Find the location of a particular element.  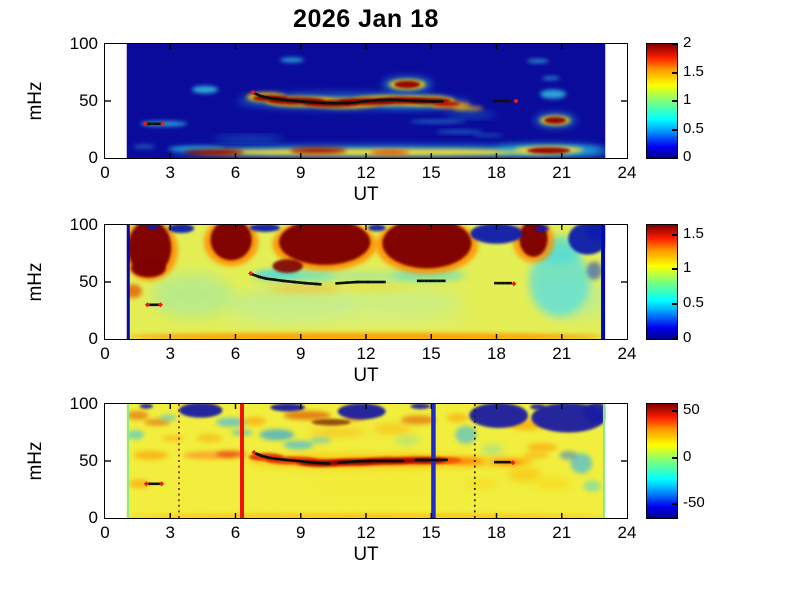

colorbar-tick-label: -50 is located at coordinates (694, 503).